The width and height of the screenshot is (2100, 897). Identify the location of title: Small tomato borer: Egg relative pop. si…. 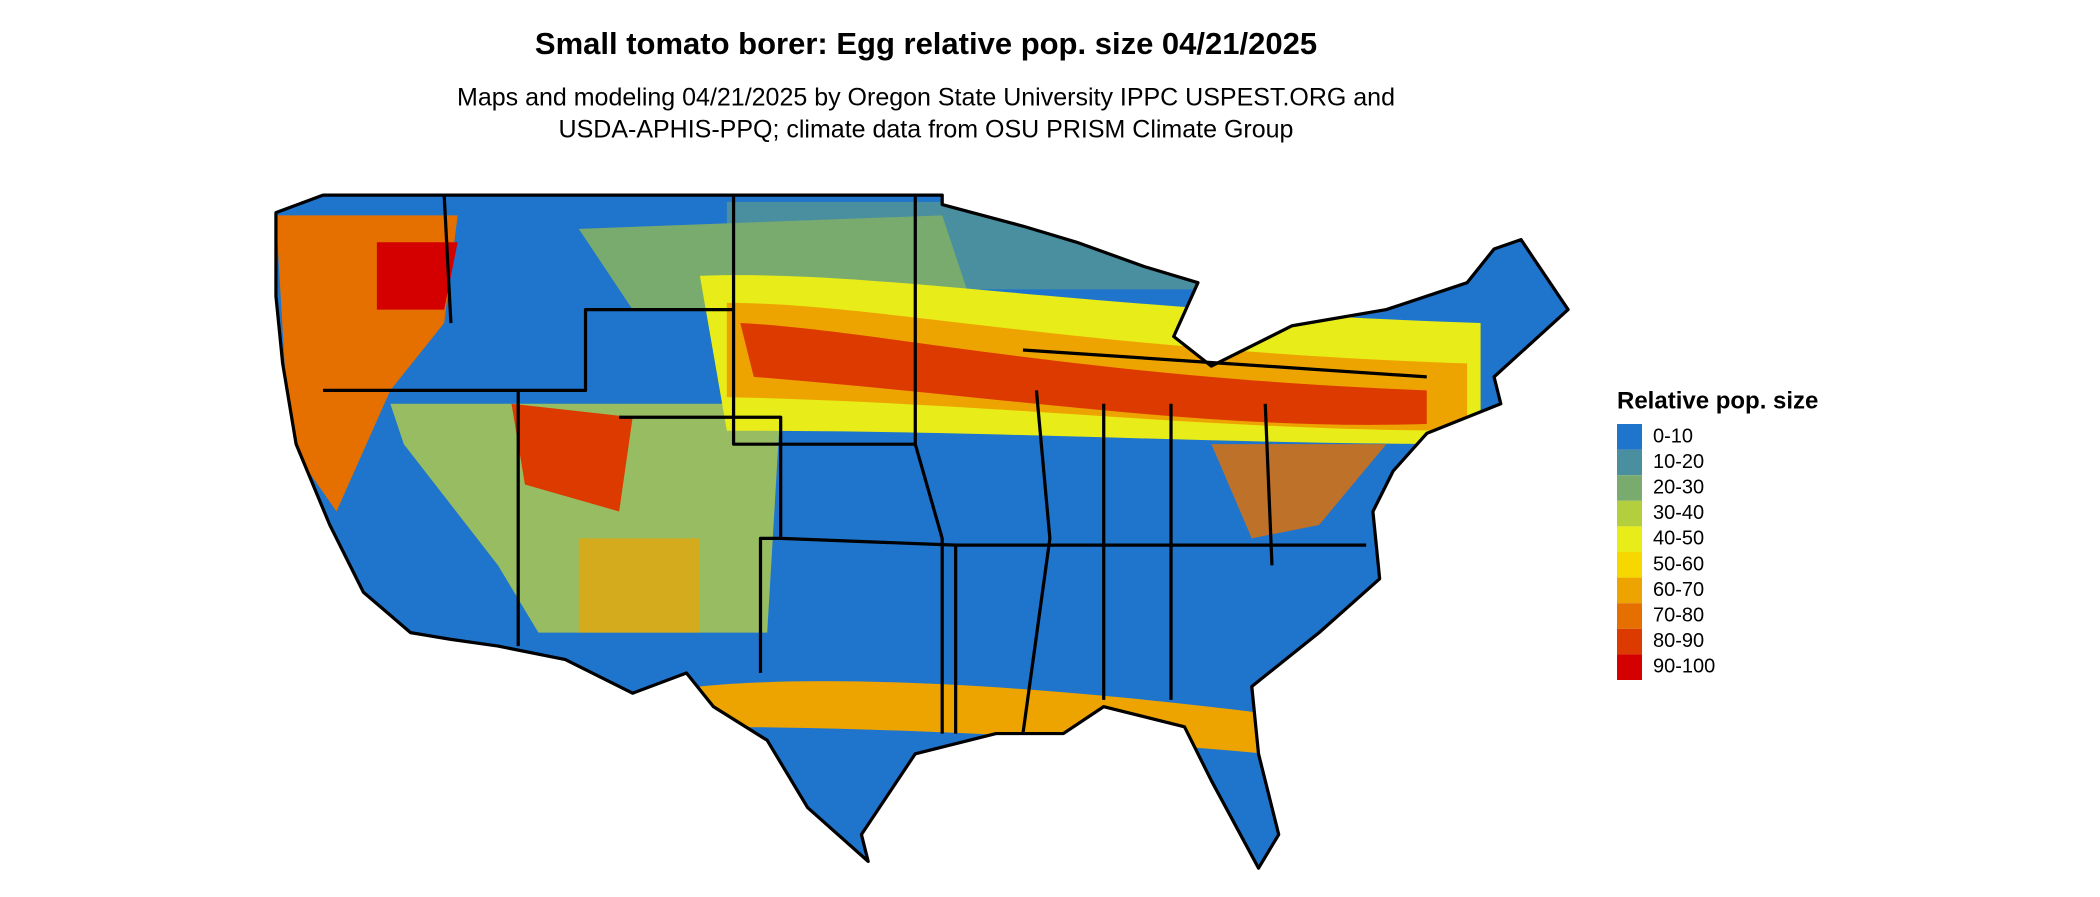
(926, 43).